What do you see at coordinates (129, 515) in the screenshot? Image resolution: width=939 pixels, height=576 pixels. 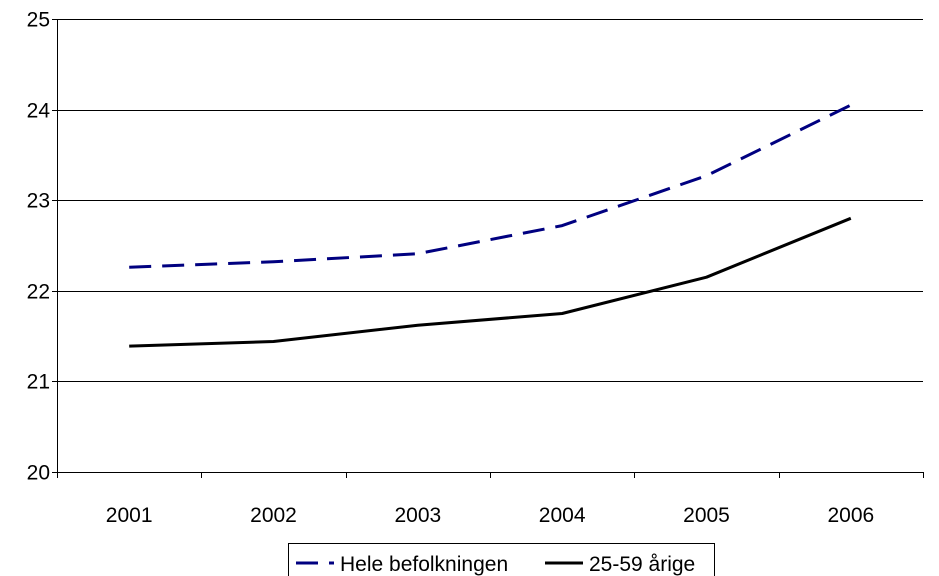 I see `x-tick-label: 2001` at bounding box center [129, 515].